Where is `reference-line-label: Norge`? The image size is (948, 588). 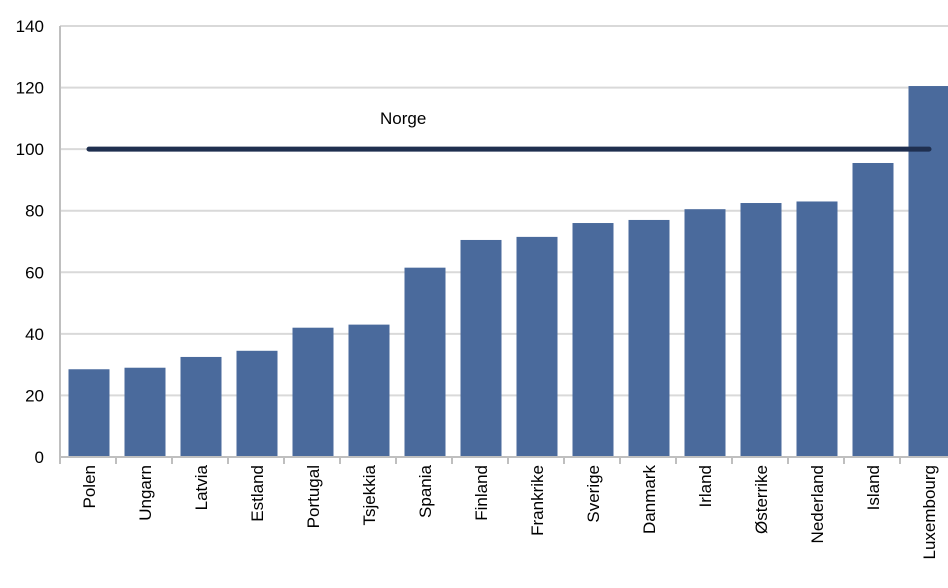
reference-line-label: Norge is located at coordinates (403, 118).